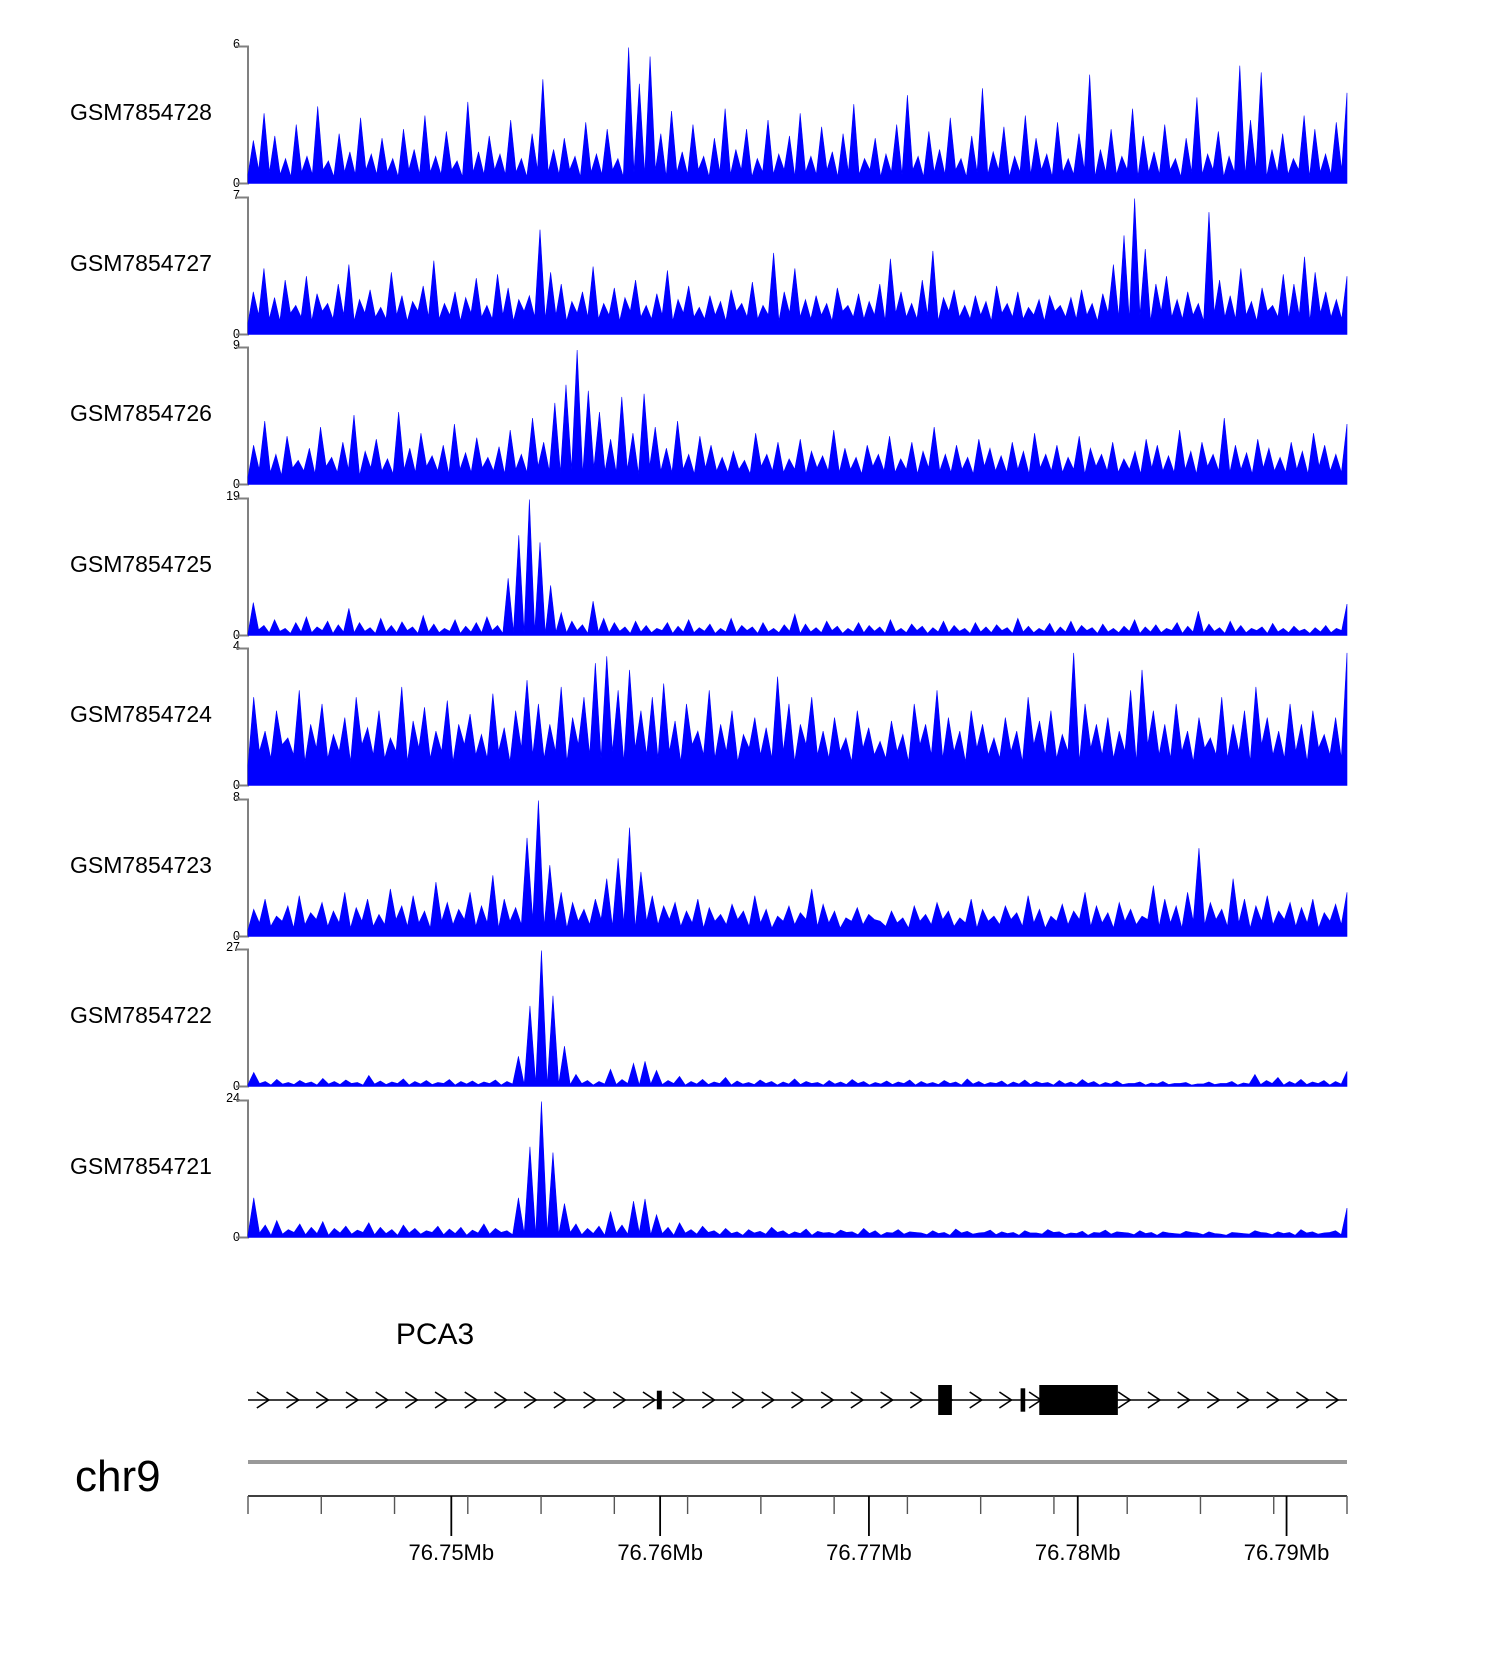 Image resolution: width=1500 pixels, height=1660 pixels. What do you see at coordinates (660, 1552) in the screenshot?
I see `axis-tick-label: 76.76Mb` at bounding box center [660, 1552].